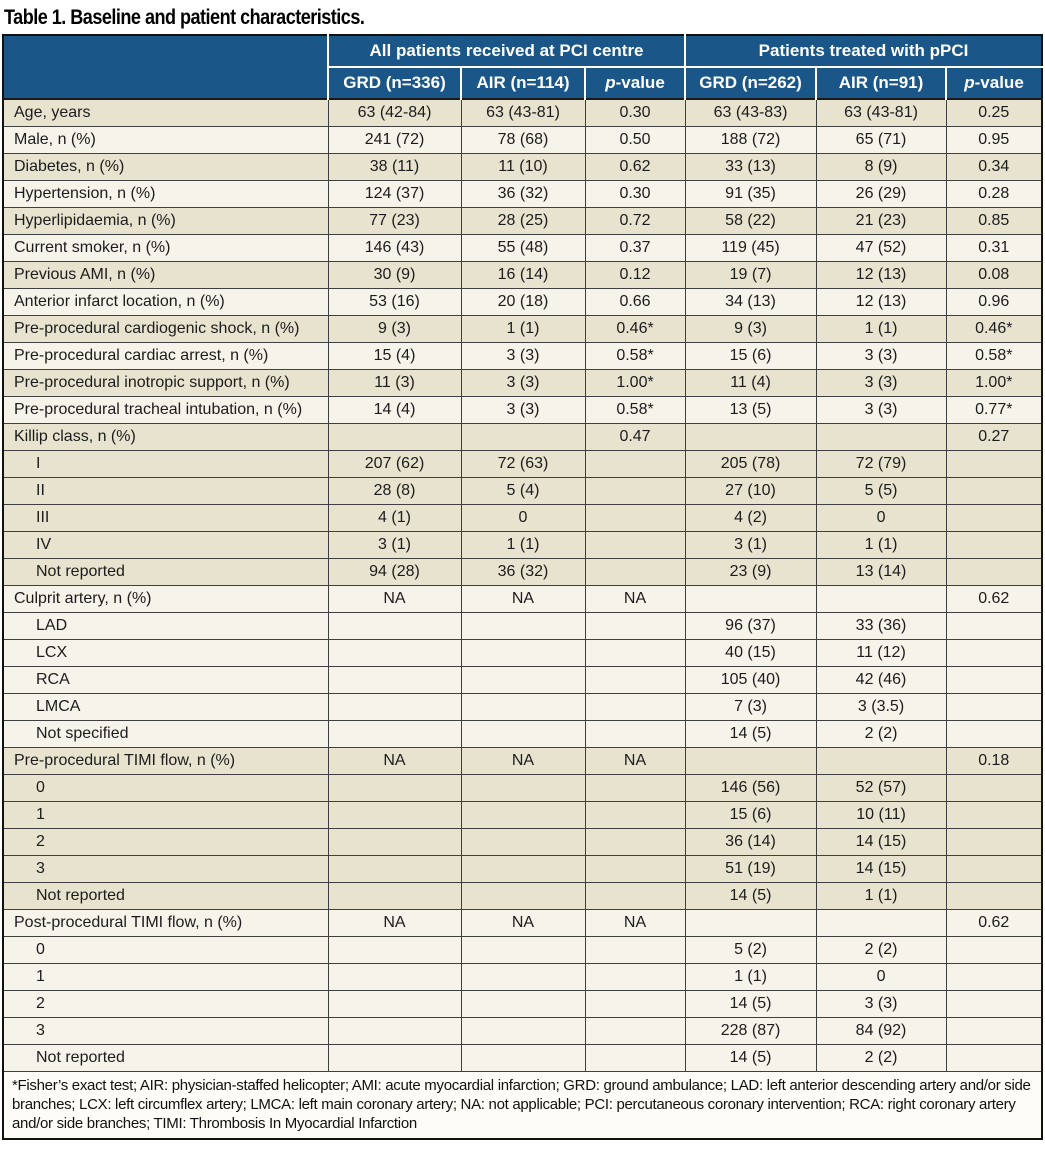  Describe the element at coordinates (863, 51) in the screenshot. I see `column-group-ppci: Patients treated with pPCI` at that location.